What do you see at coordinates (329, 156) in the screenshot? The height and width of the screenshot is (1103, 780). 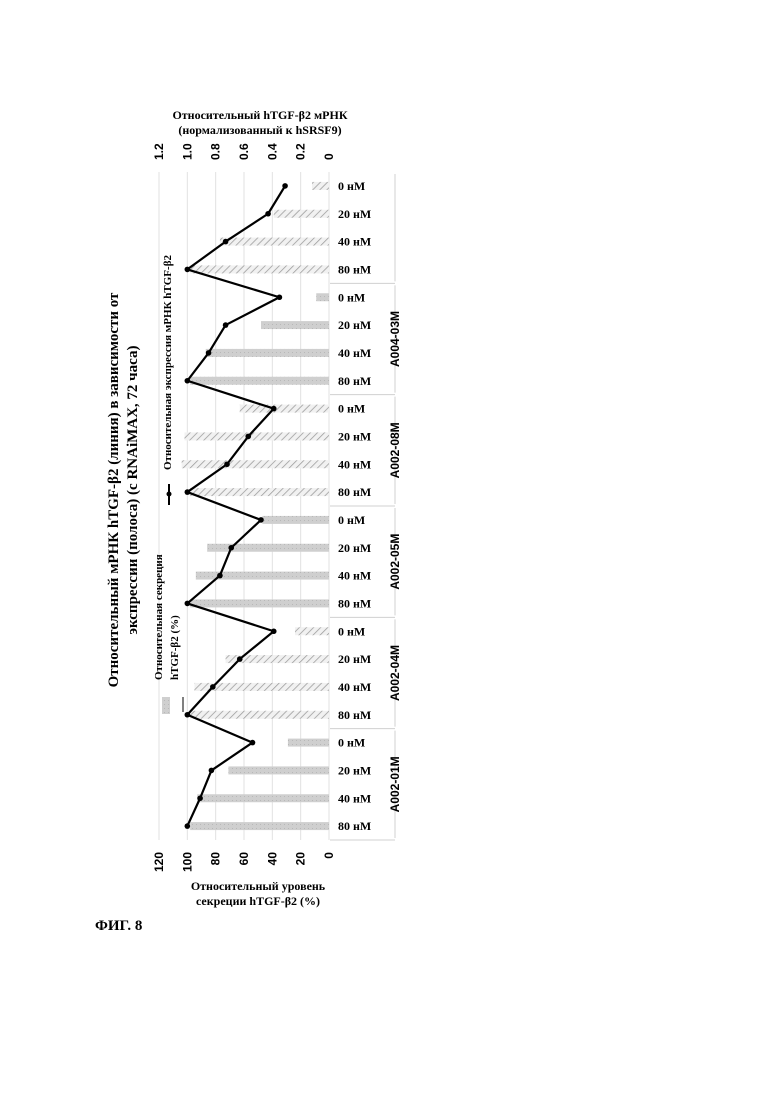 I see `line-axis-tick-label: 0` at bounding box center [329, 156].